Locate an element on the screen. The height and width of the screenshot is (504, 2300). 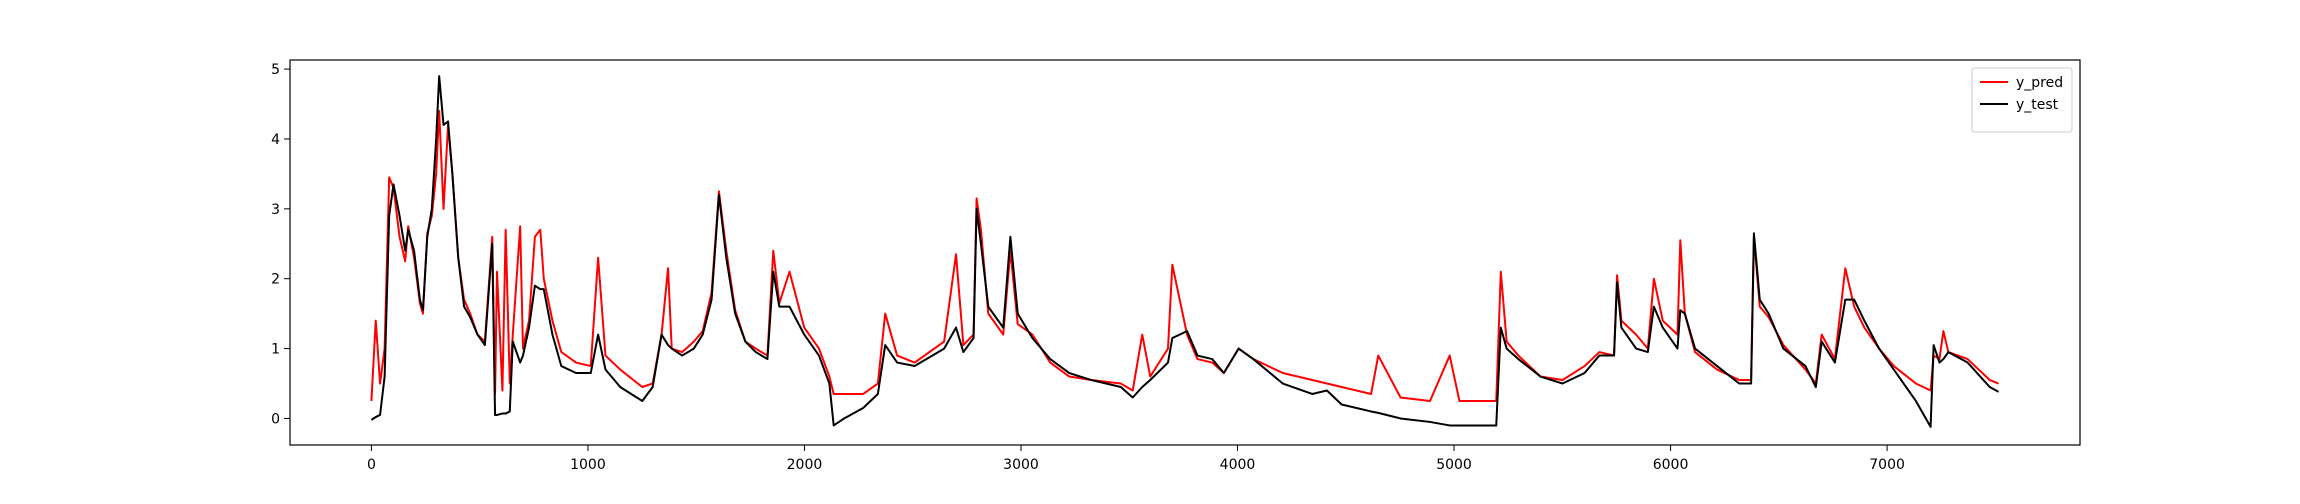
legend-box is located at coordinates (2022, 100).